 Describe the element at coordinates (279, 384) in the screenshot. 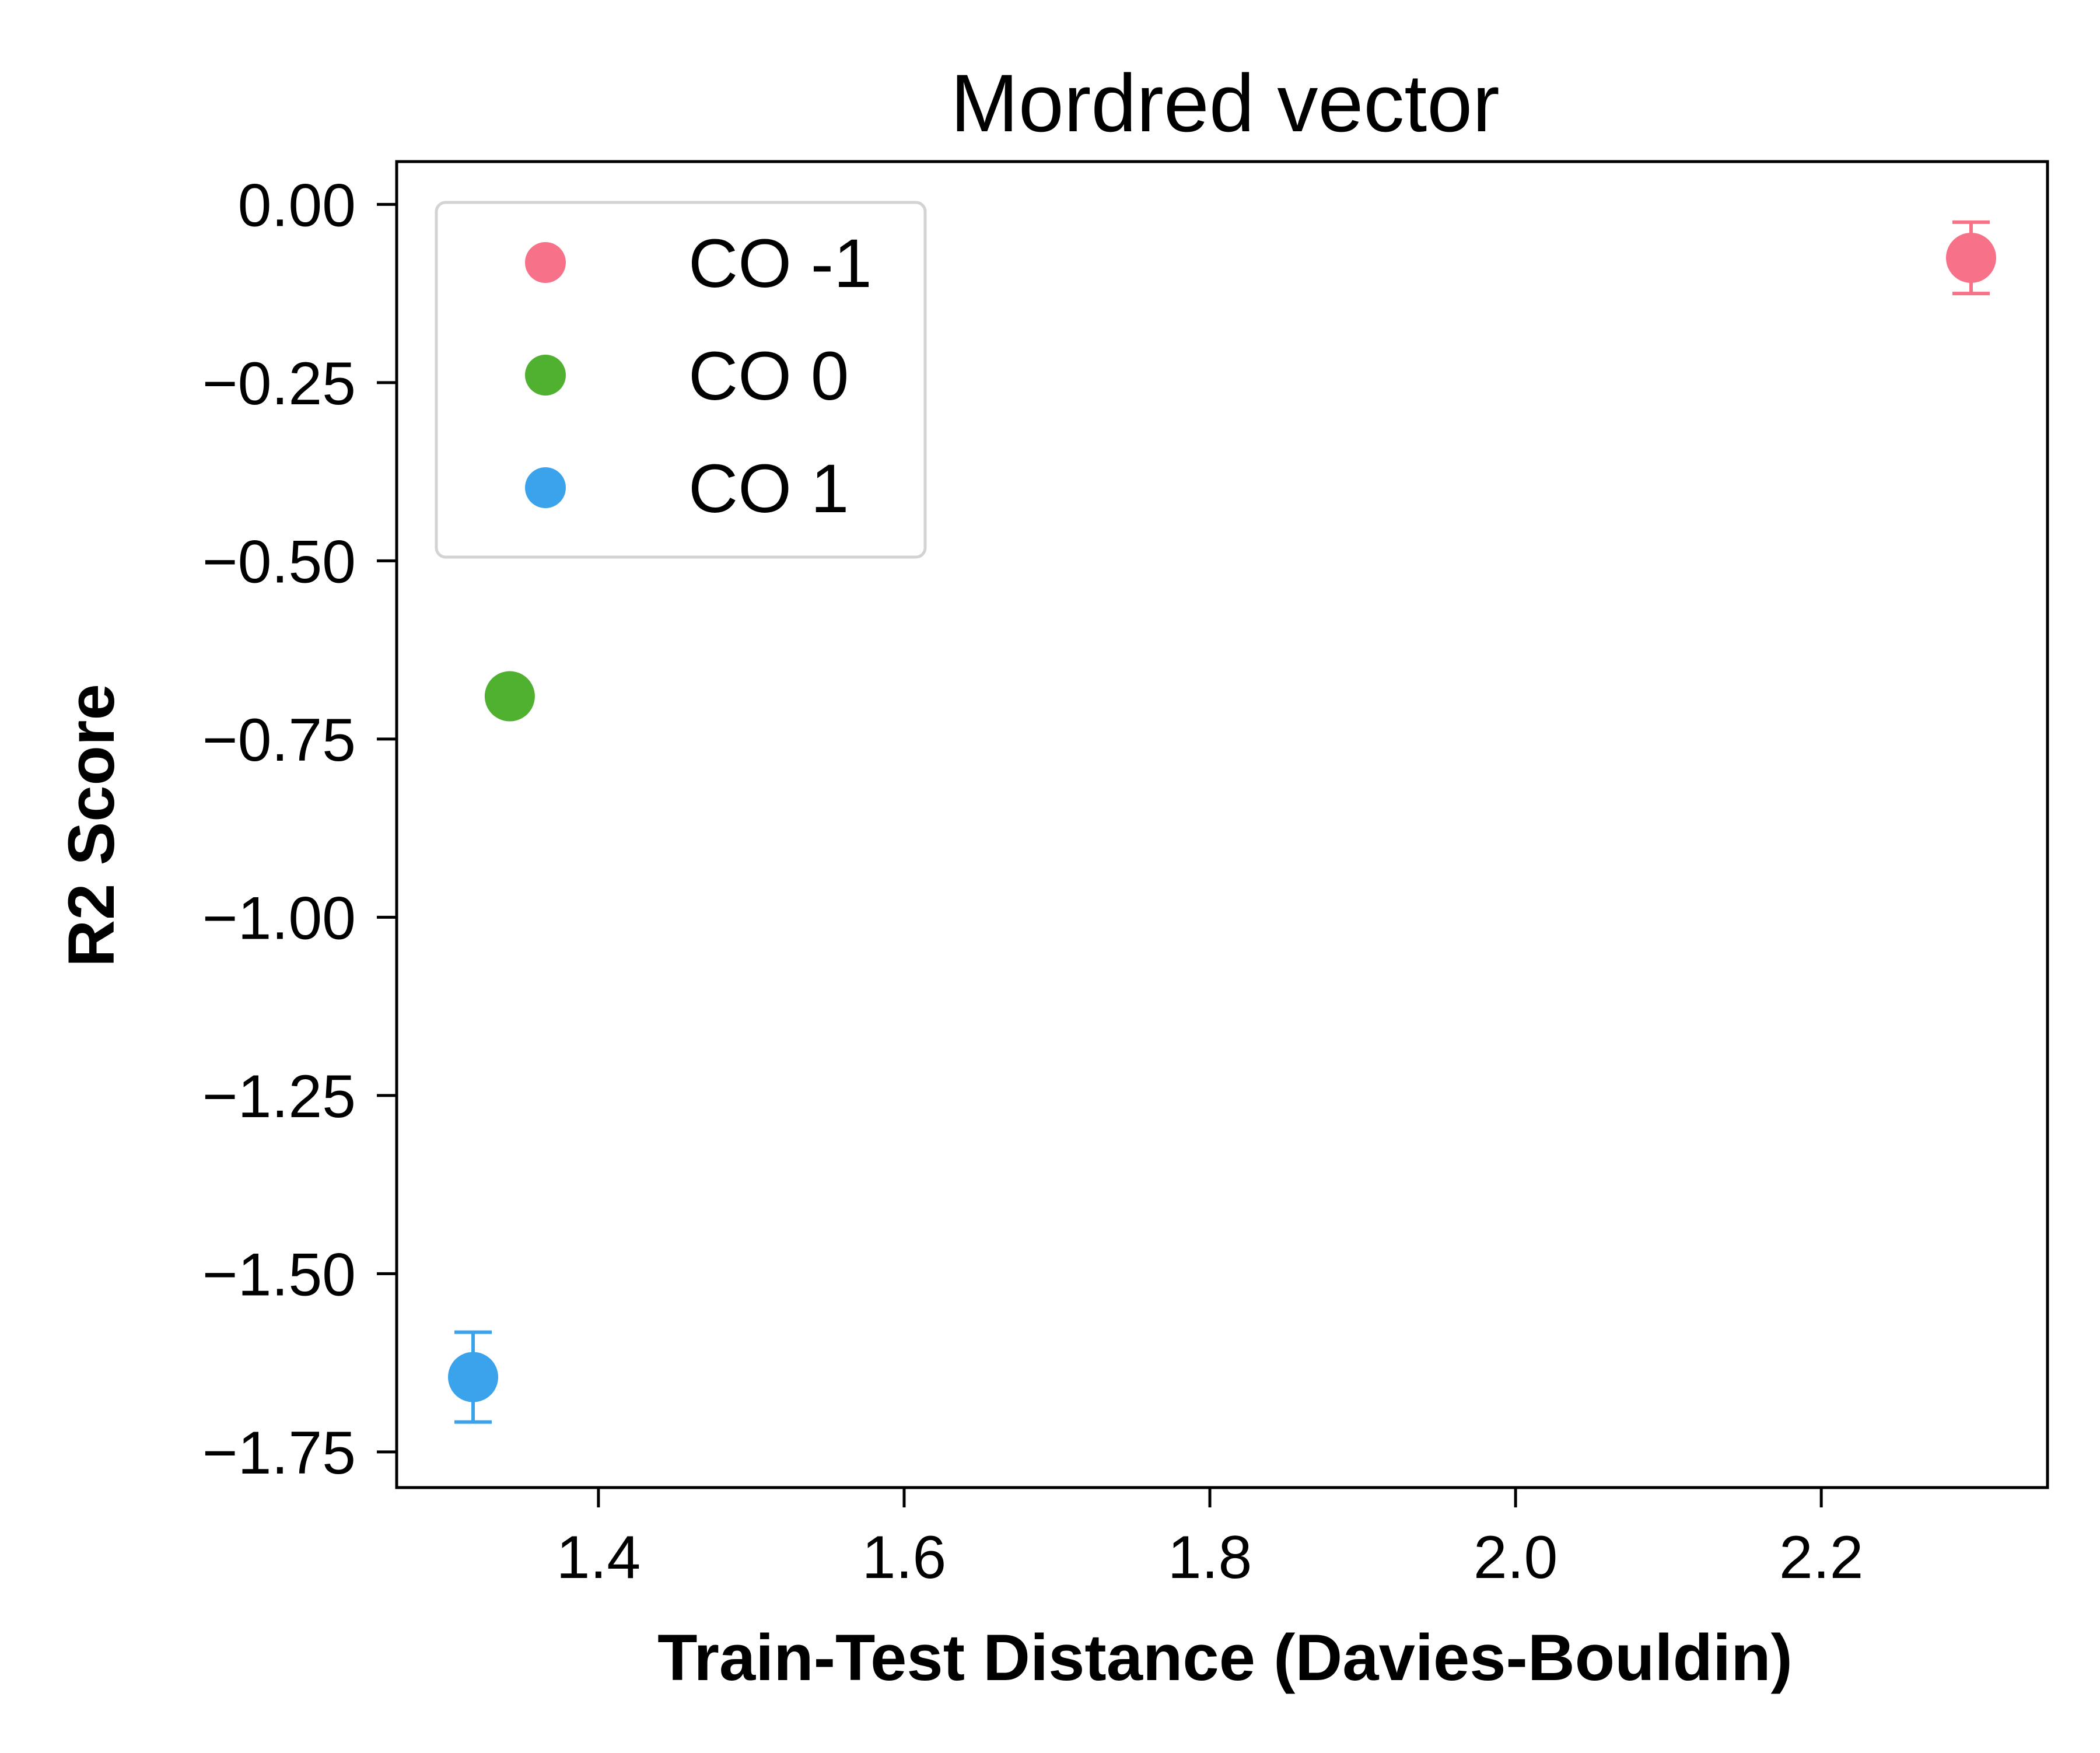

I see `y-tick-label: −0.25` at that location.